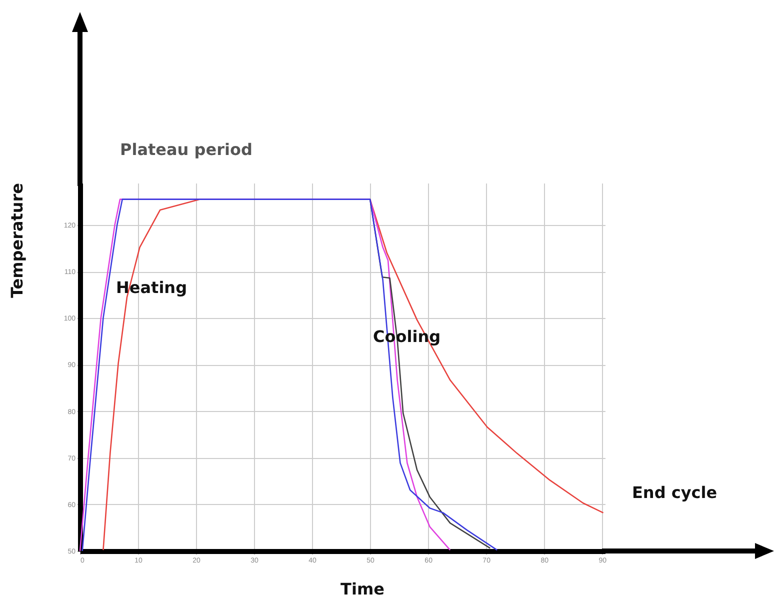 The width and height of the screenshot is (775, 599). Describe the element at coordinates (362, 589) in the screenshot. I see `x-axis-title: Time` at that location.